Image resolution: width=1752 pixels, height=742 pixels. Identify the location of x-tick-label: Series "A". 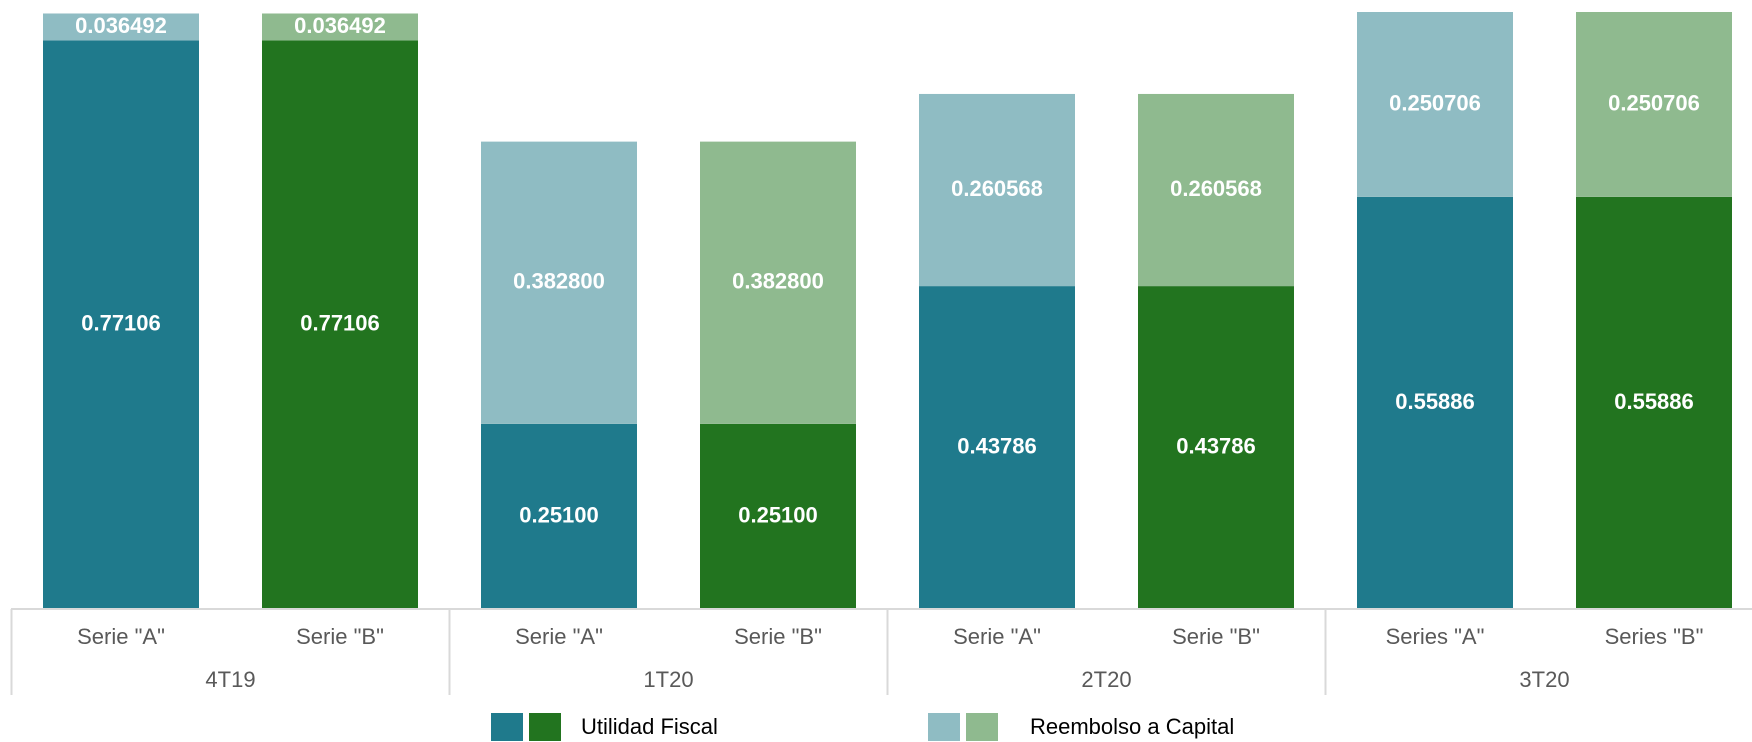
(1435, 636).